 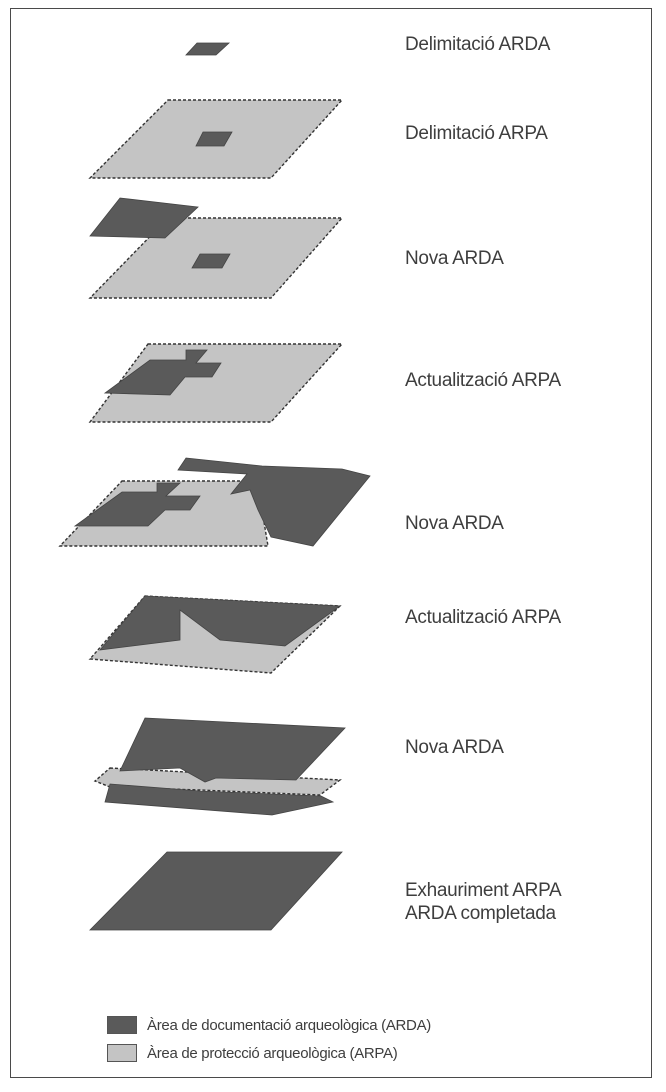 I want to click on arpa-plane, so click(x=163, y=513).